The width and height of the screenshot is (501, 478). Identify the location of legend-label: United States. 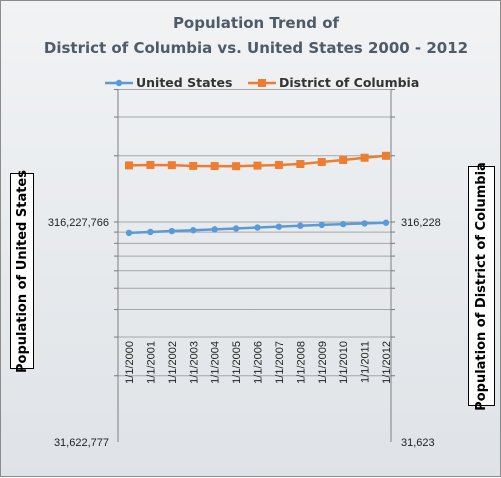
(184, 82).